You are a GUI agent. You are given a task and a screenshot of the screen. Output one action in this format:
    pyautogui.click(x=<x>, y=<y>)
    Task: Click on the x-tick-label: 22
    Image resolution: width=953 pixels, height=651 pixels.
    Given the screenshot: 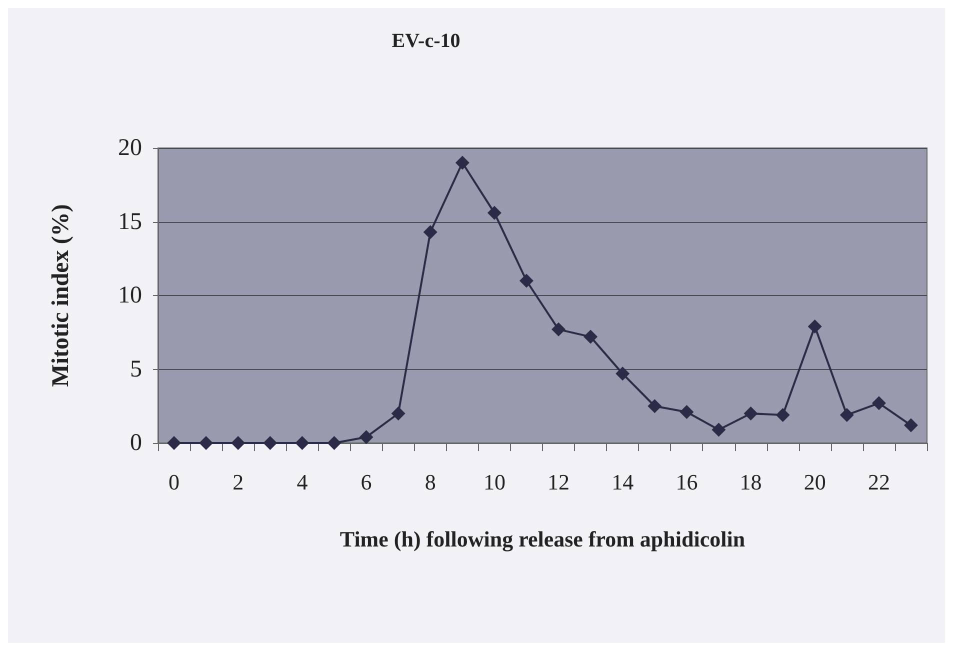 What is the action you would take?
    pyautogui.click(x=879, y=482)
    